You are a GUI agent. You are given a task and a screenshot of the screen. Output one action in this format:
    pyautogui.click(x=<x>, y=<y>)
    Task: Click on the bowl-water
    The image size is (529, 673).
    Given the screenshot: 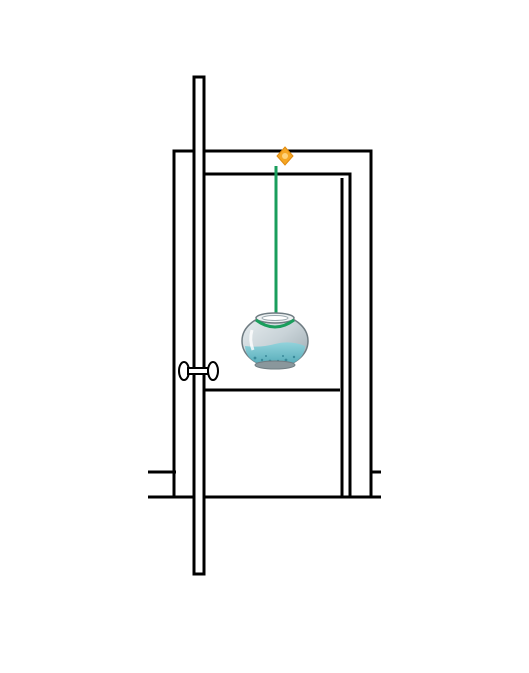 What is the action you would take?
    pyautogui.click(x=275, y=354)
    